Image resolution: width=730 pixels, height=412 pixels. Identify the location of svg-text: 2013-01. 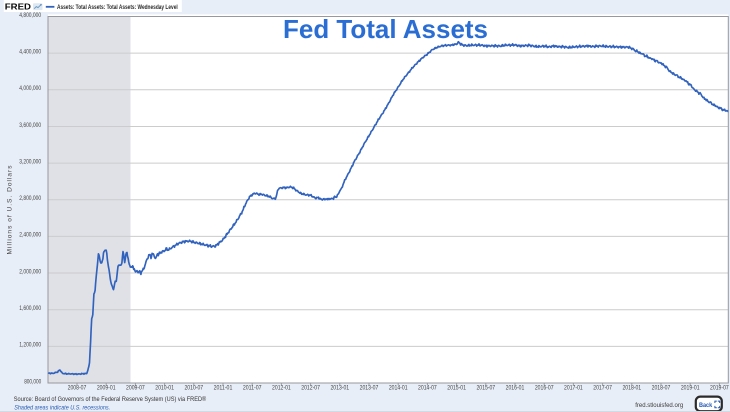
(339, 388).